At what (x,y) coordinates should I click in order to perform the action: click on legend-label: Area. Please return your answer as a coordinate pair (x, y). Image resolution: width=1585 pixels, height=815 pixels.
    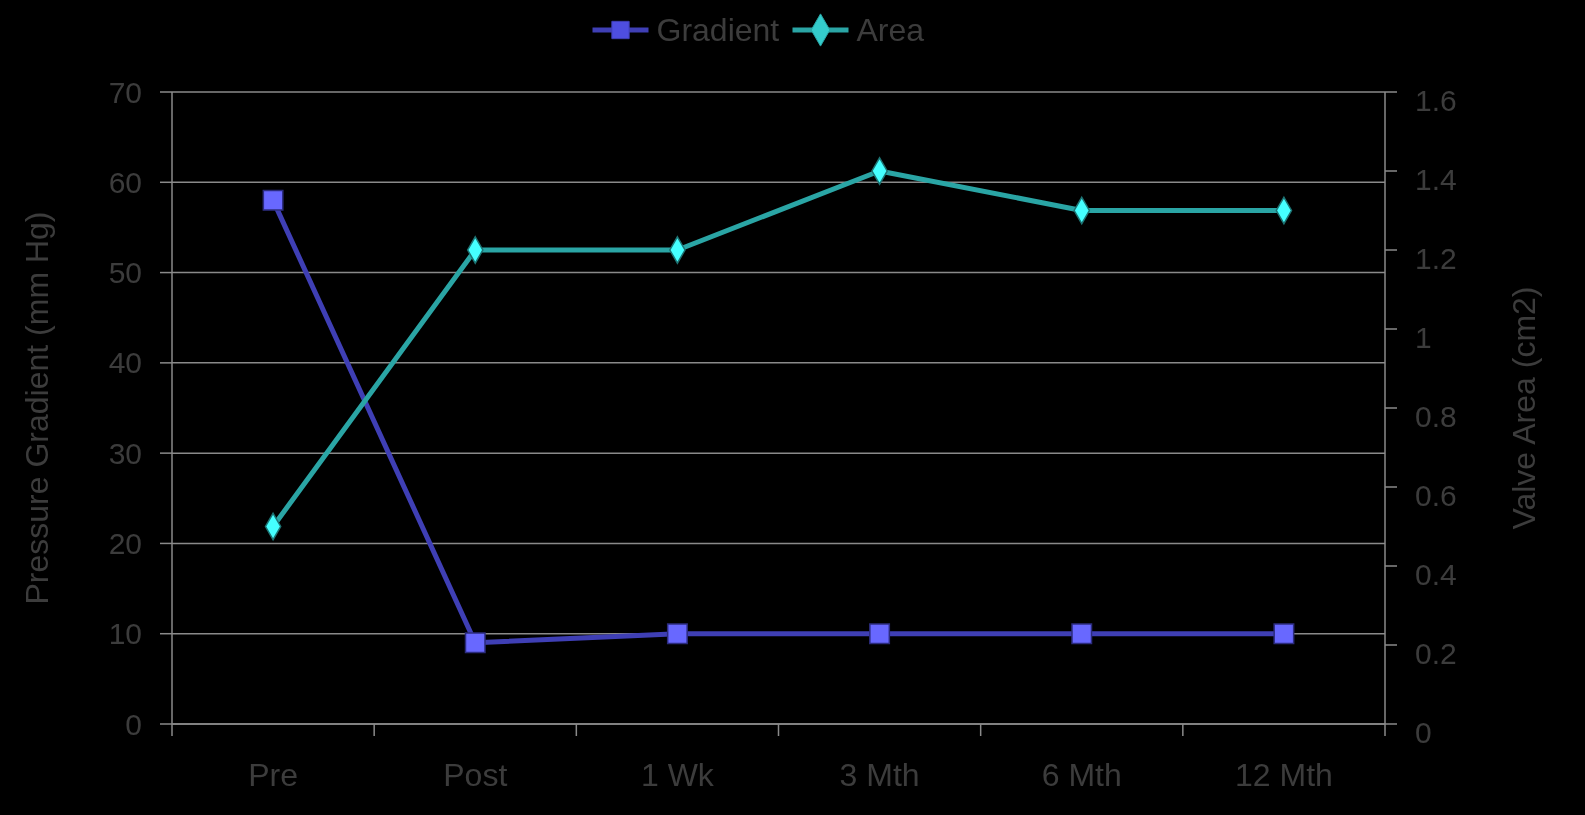
    Looking at the image, I should click on (890, 30).